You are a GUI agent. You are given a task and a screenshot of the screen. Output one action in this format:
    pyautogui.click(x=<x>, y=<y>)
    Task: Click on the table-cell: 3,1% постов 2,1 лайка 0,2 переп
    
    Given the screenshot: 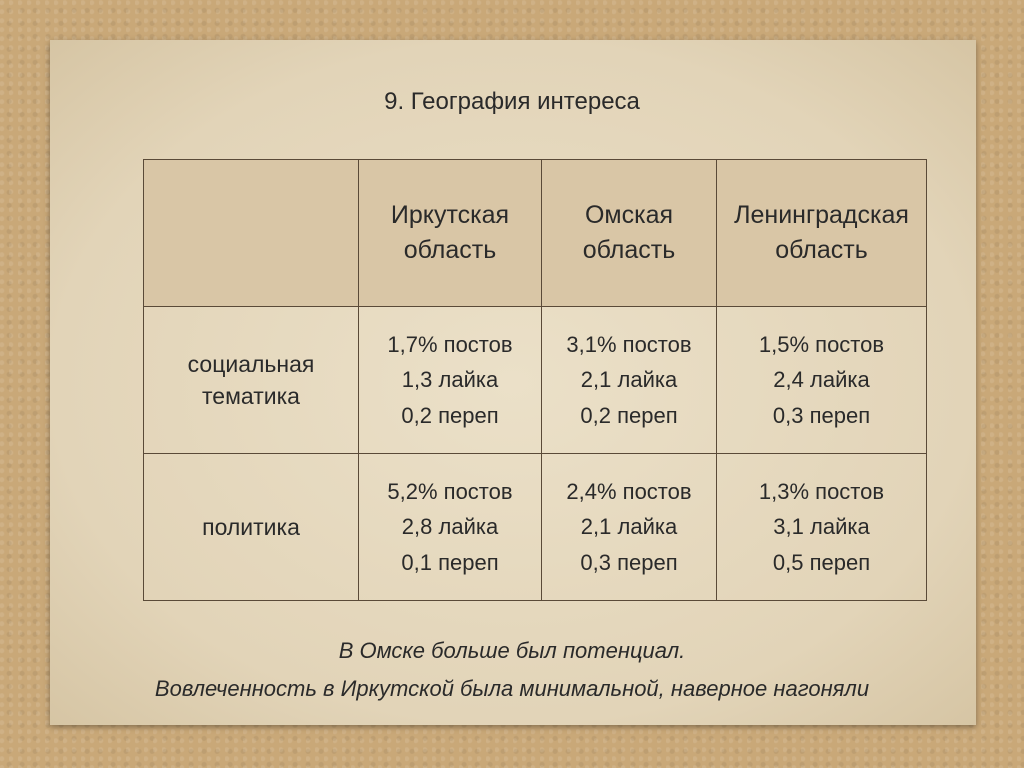 What is the action you would take?
    pyautogui.click(x=629, y=380)
    